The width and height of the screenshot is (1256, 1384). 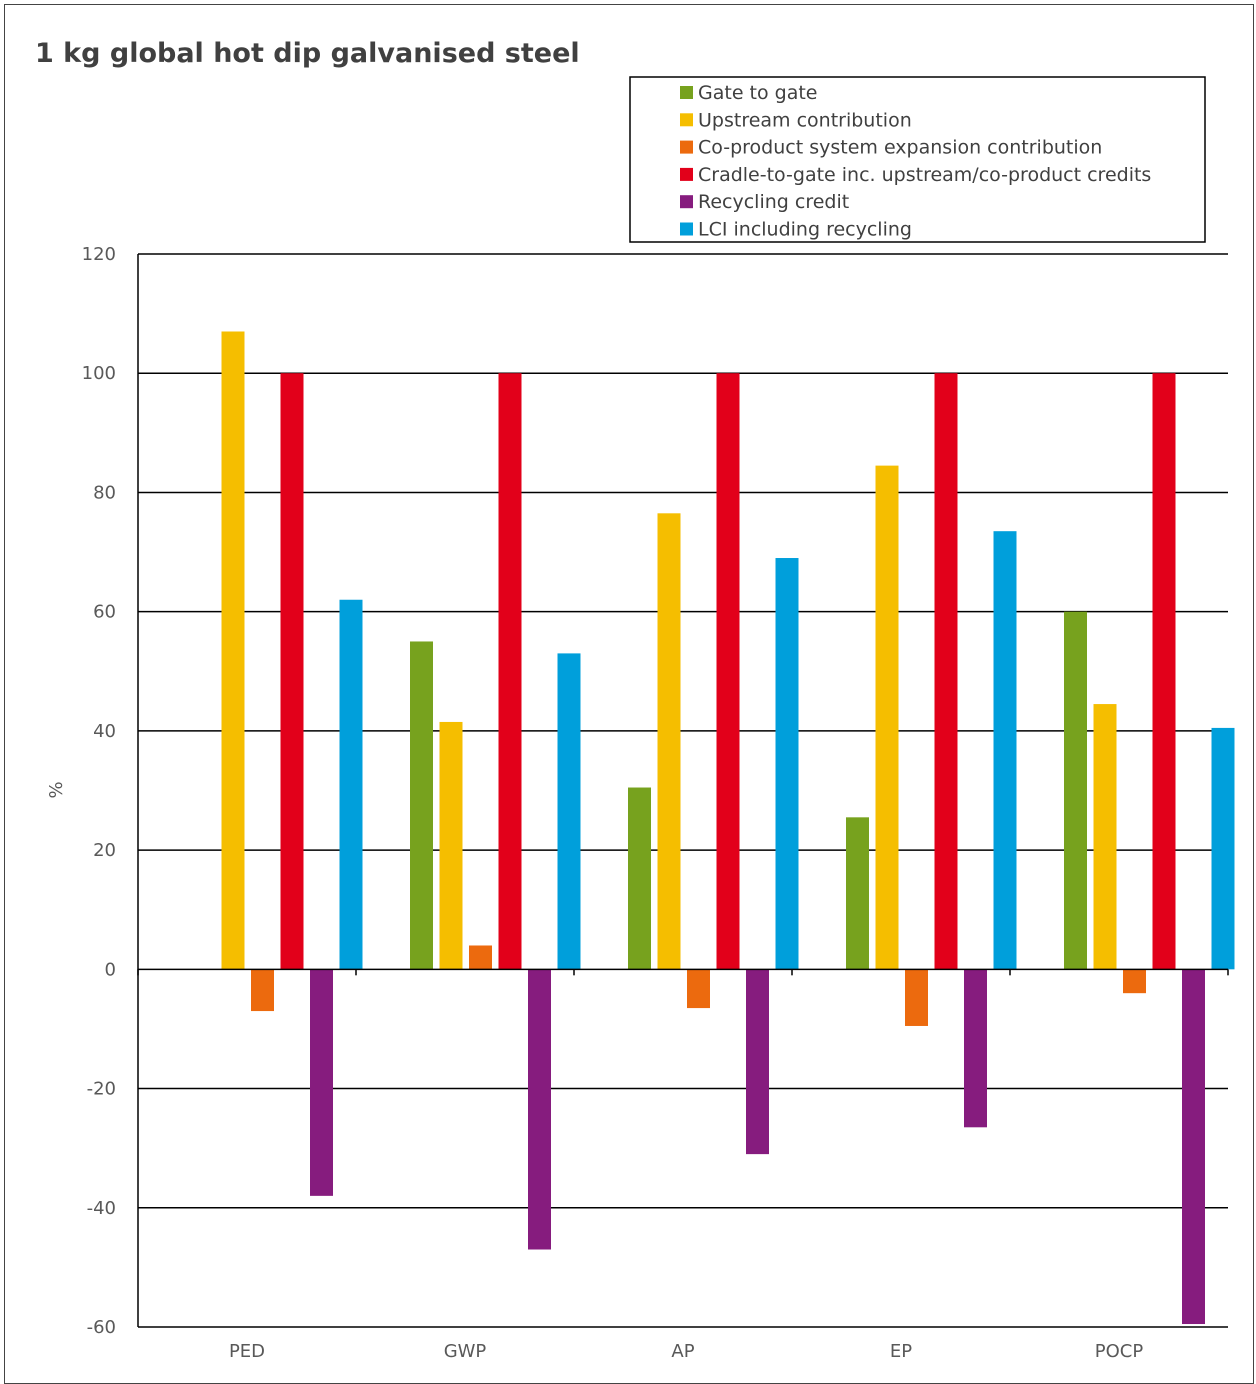 What do you see at coordinates (1119, 1351) in the screenshot?
I see `category-label: POCP` at bounding box center [1119, 1351].